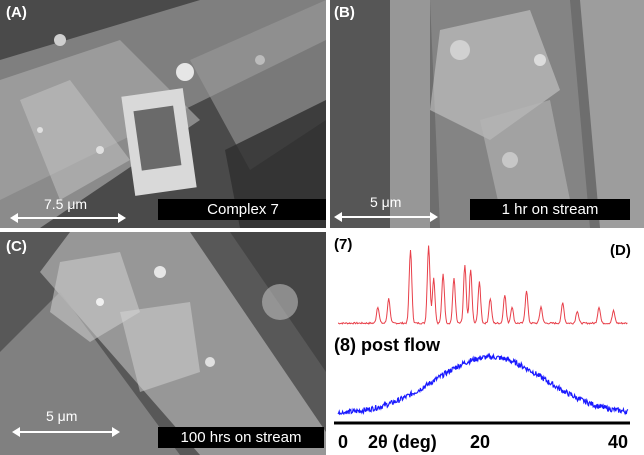 The image size is (644, 455). Describe the element at coordinates (344, 12) in the screenshot. I see `panel-label-b: (B)` at that location.